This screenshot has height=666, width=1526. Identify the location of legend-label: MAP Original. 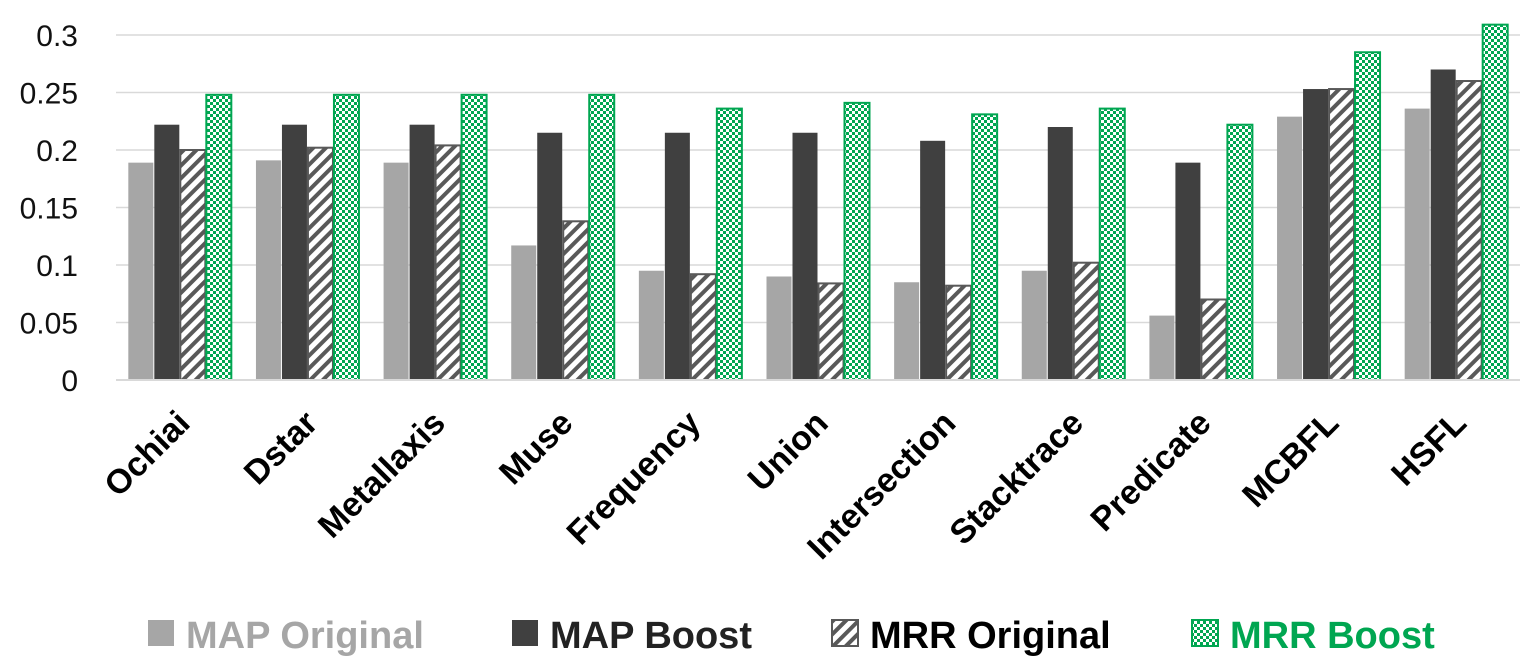
(305, 636).